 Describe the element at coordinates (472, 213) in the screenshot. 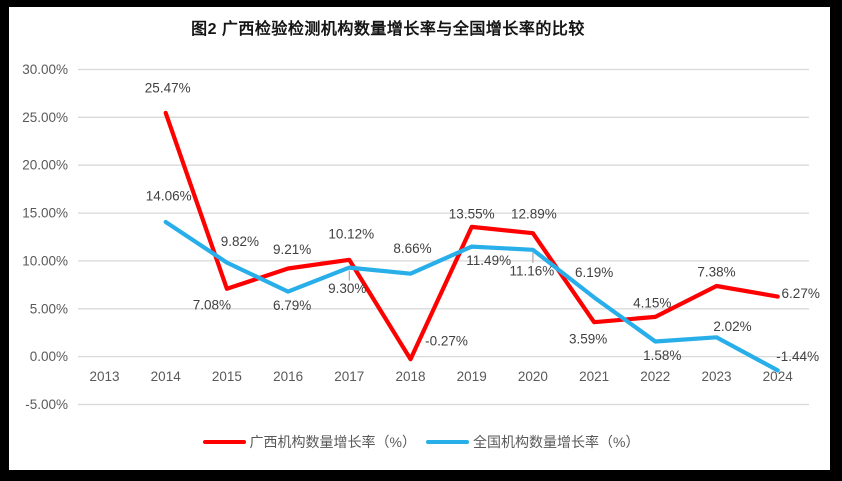

I see `data-label: 13.55%` at that location.